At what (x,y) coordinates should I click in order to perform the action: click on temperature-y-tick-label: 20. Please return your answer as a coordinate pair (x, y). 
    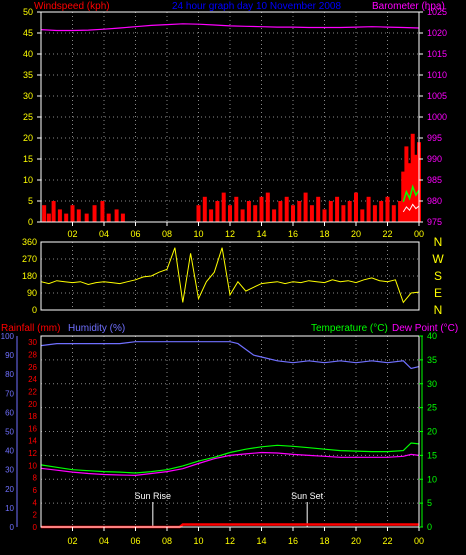
    Looking at the image, I should click on (432, 432).